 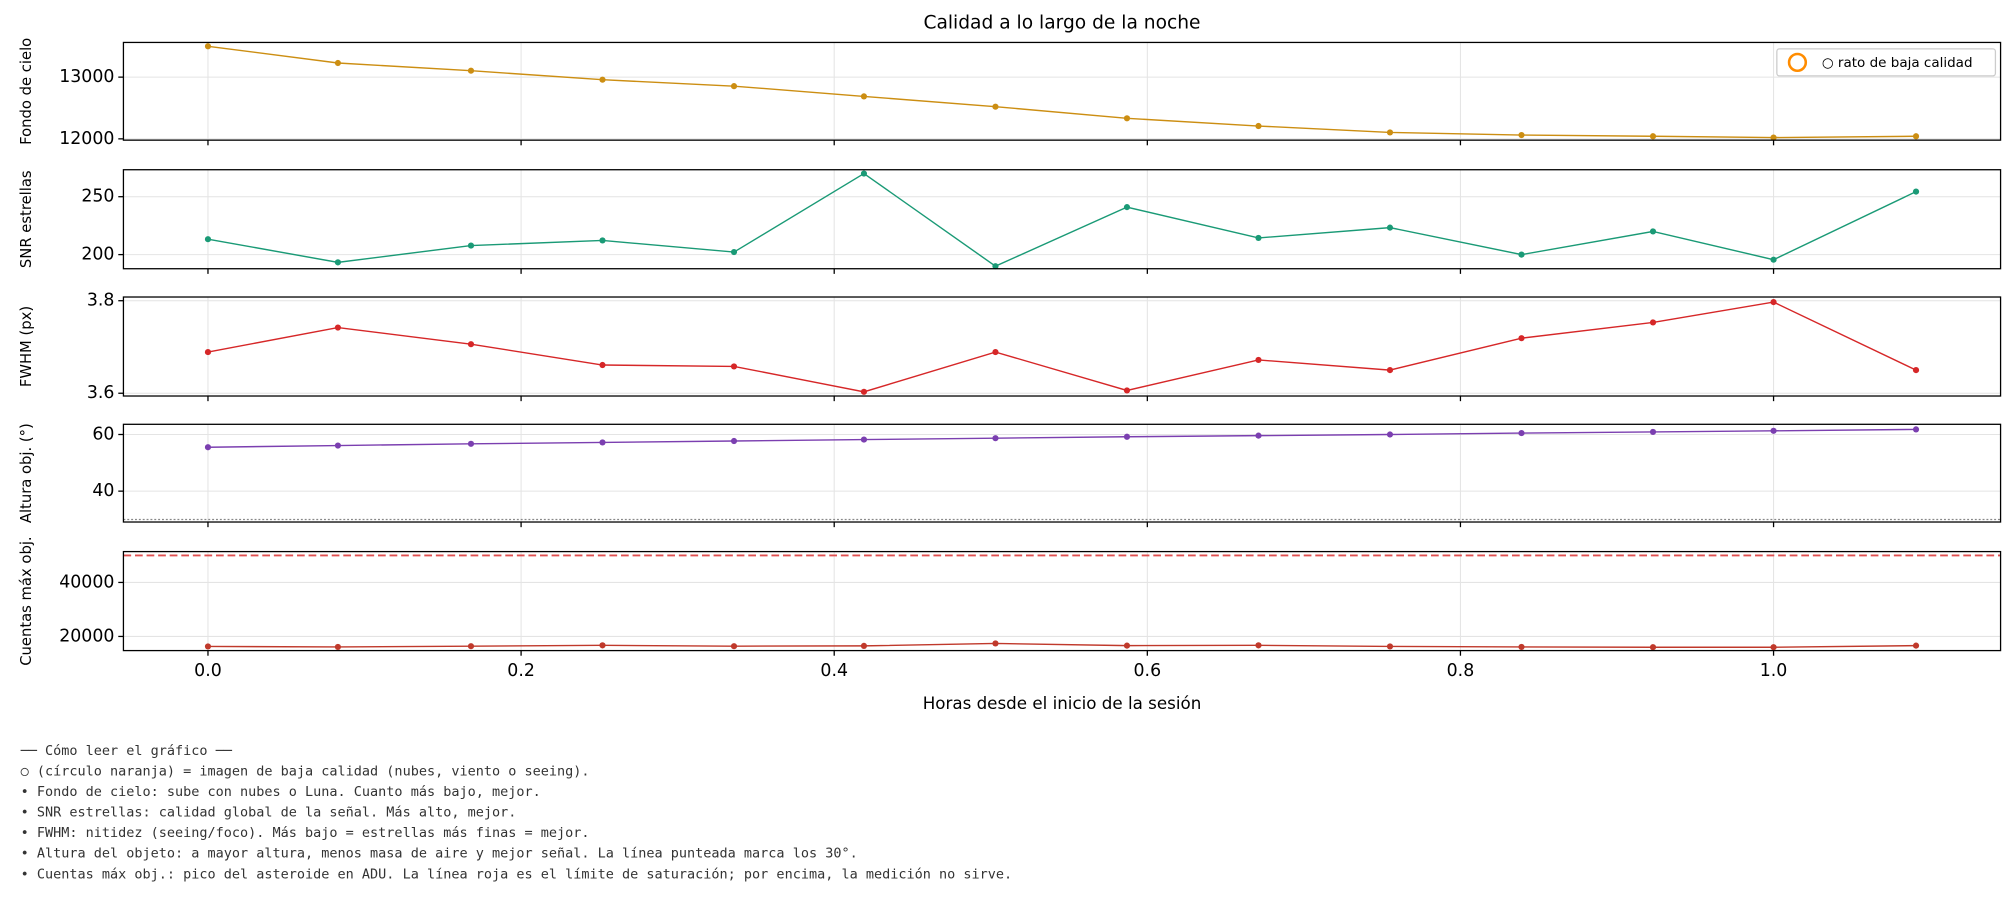 I want to click on note-line: ── Cómo leer el gráfico ──, so click(x=126, y=751).